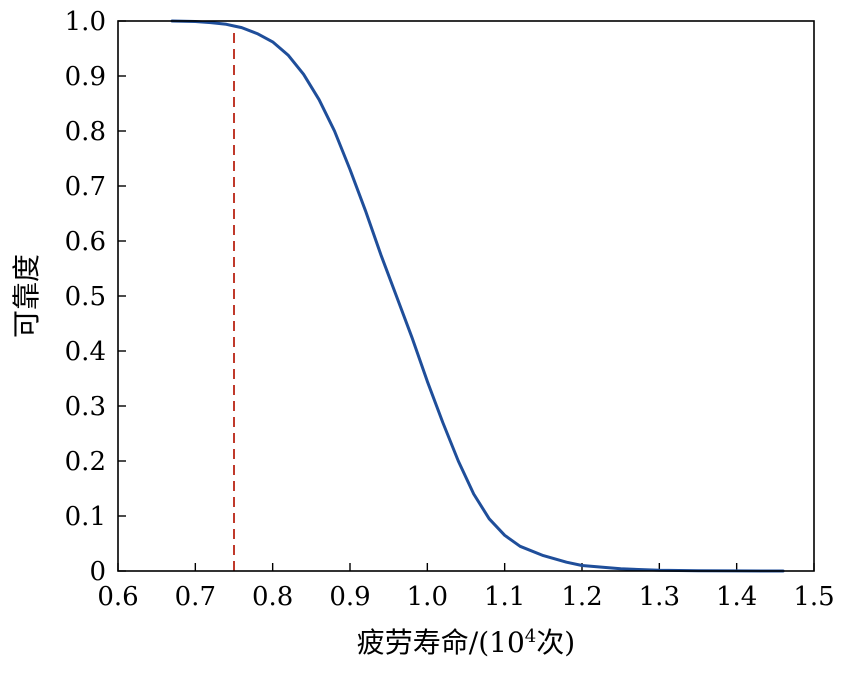 This screenshot has height=673, width=841. Describe the element at coordinates (581, 597) in the screenshot. I see `x-tick-label: 1.2` at that location.